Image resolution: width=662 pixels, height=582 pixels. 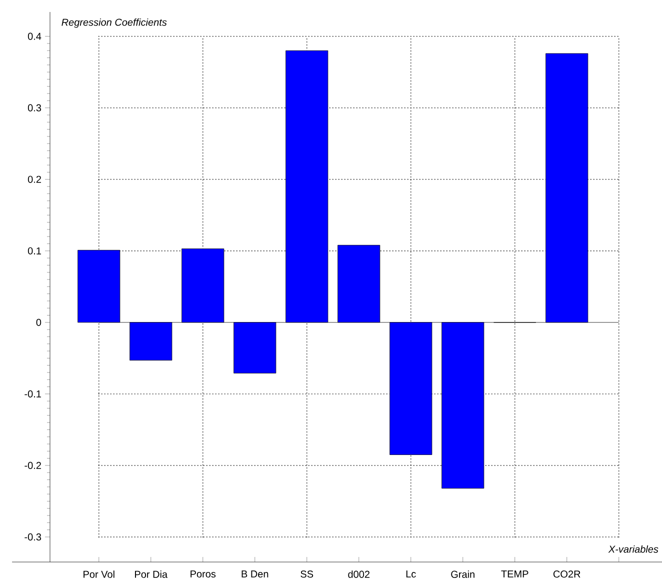 I want to click on x-tick-label: B Den, so click(x=255, y=574).